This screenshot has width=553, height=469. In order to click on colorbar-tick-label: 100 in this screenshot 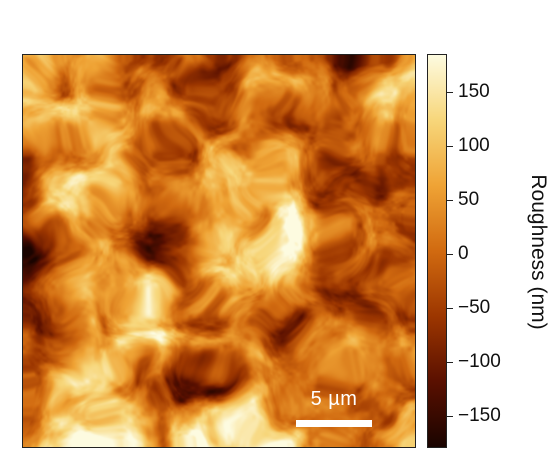, I will do `click(474, 145)`.